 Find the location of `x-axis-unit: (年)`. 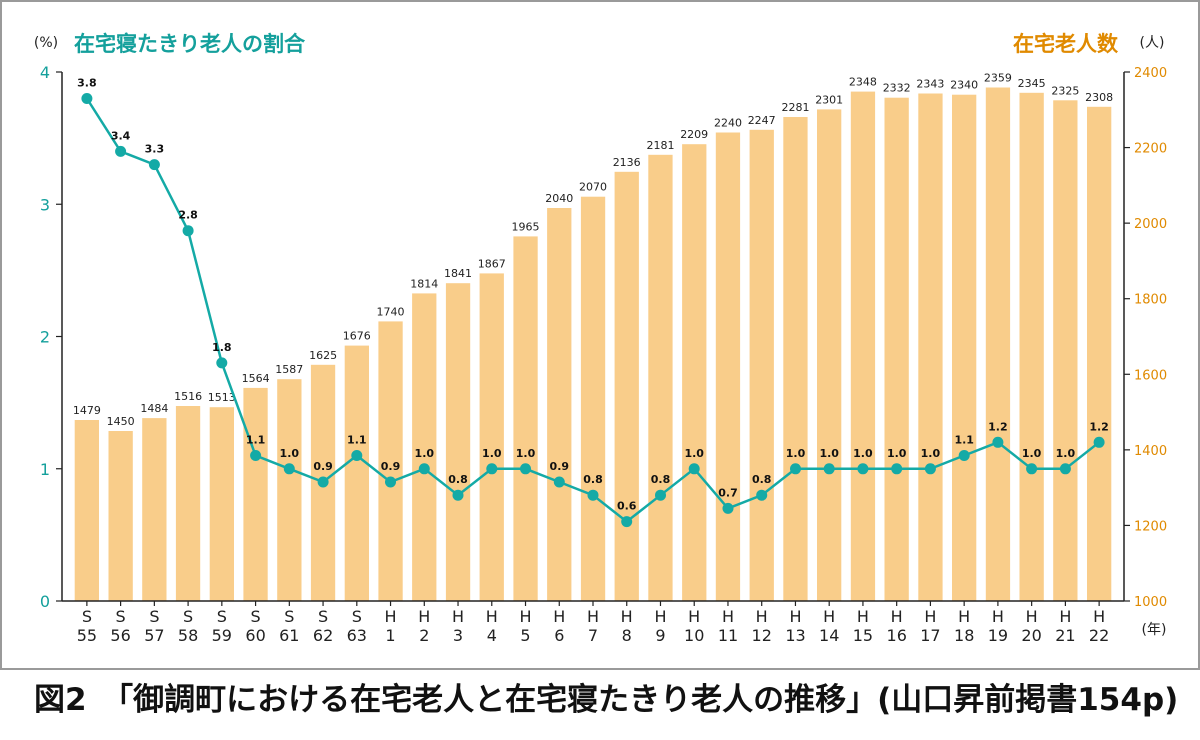

x-axis-unit: (年) is located at coordinates (1154, 630).